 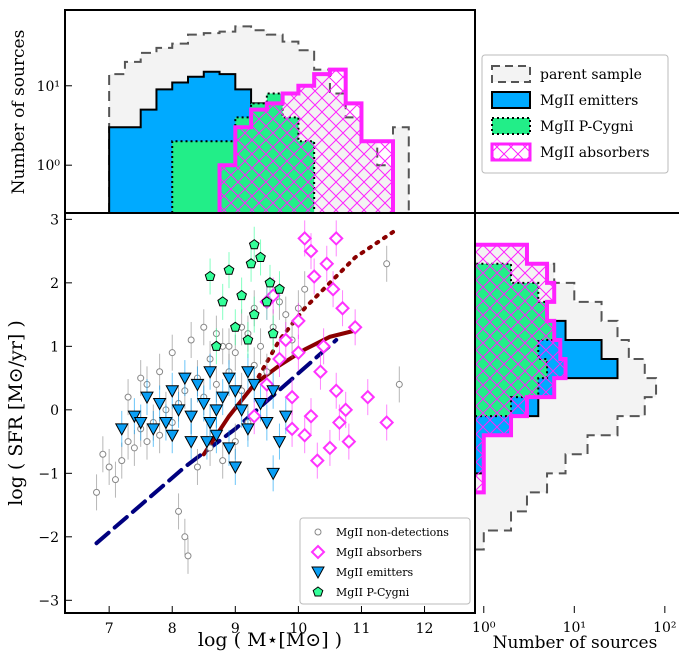 I want to click on x-tick-label: 11, so click(x=362, y=629).